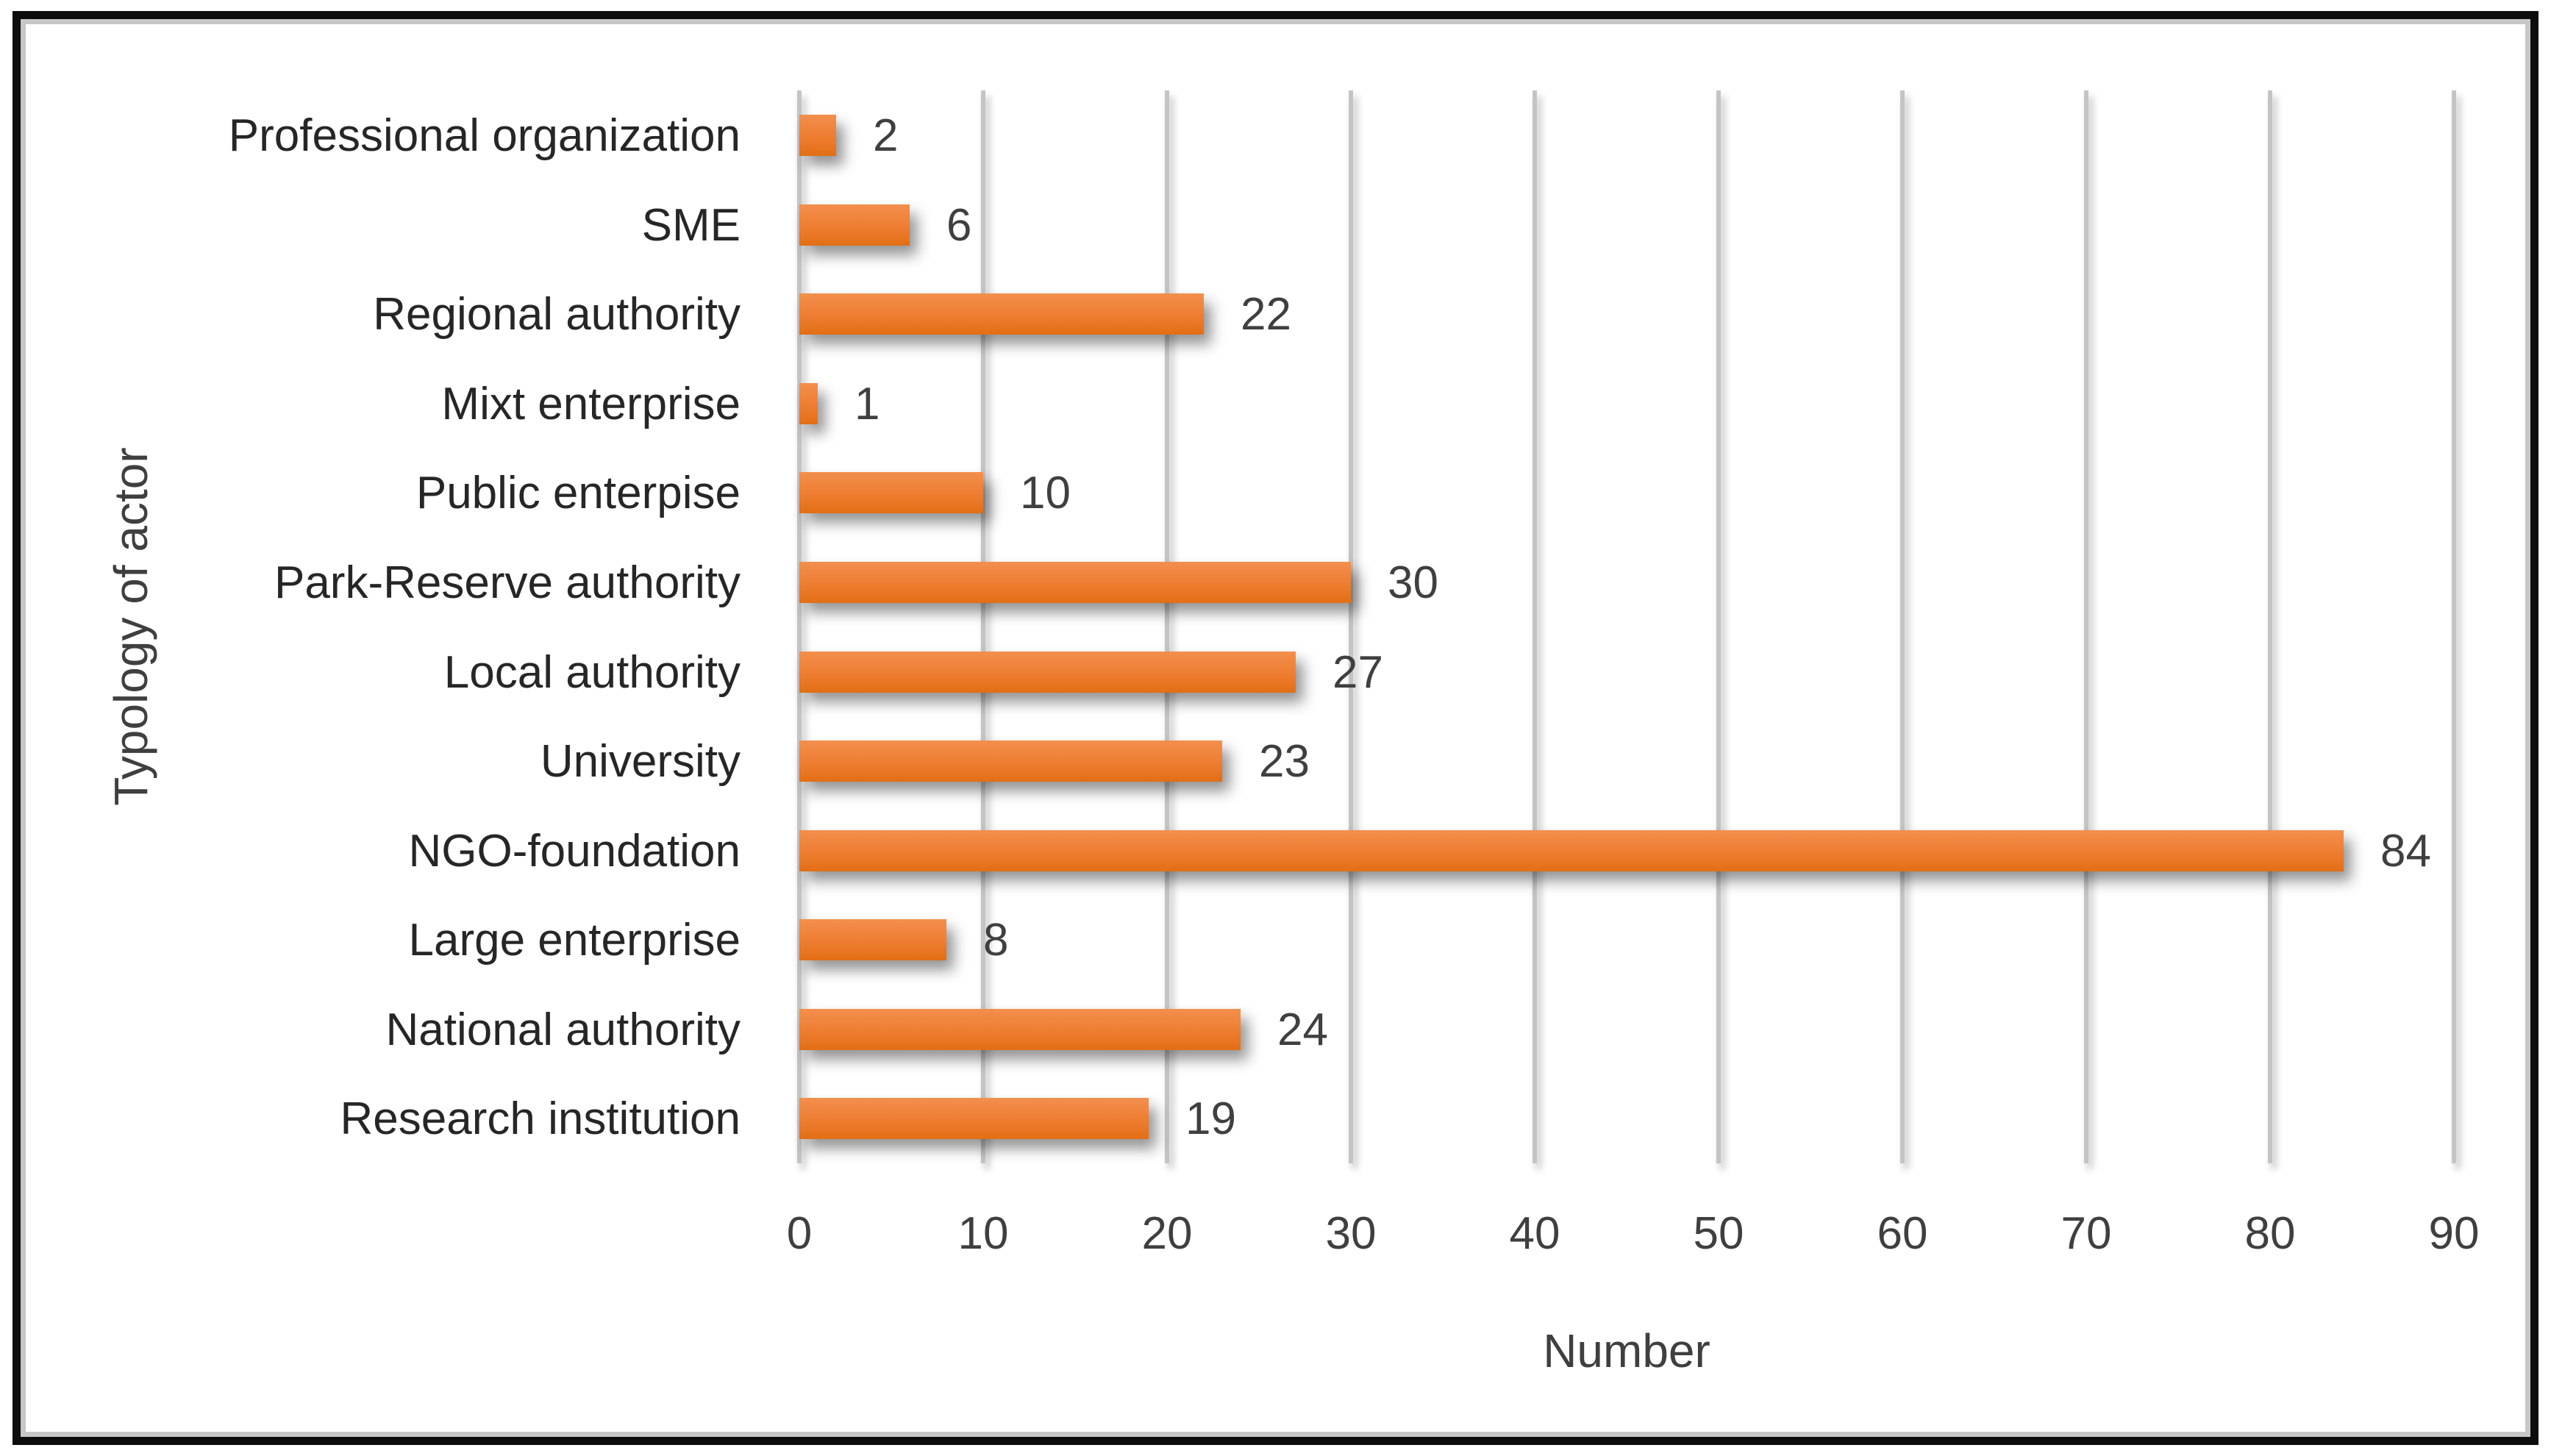  Describe the element at coordinates (1351, 1233) in the screenshot. I see `x-tick-label: 30` at that location.